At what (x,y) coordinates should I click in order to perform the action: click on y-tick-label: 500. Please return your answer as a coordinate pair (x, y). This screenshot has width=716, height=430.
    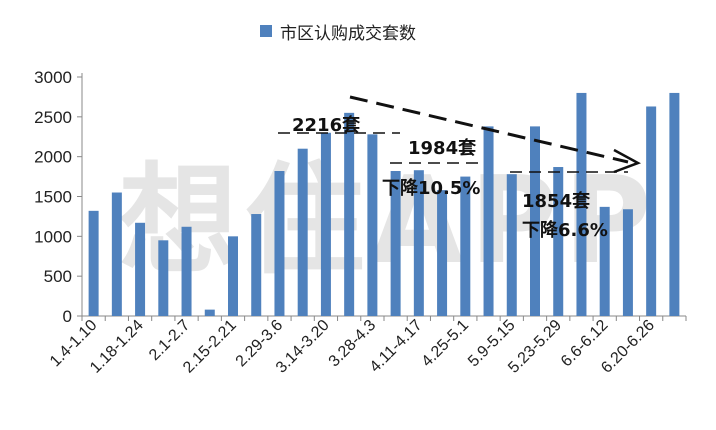
    Looking at the image, I should click on (58, 276).